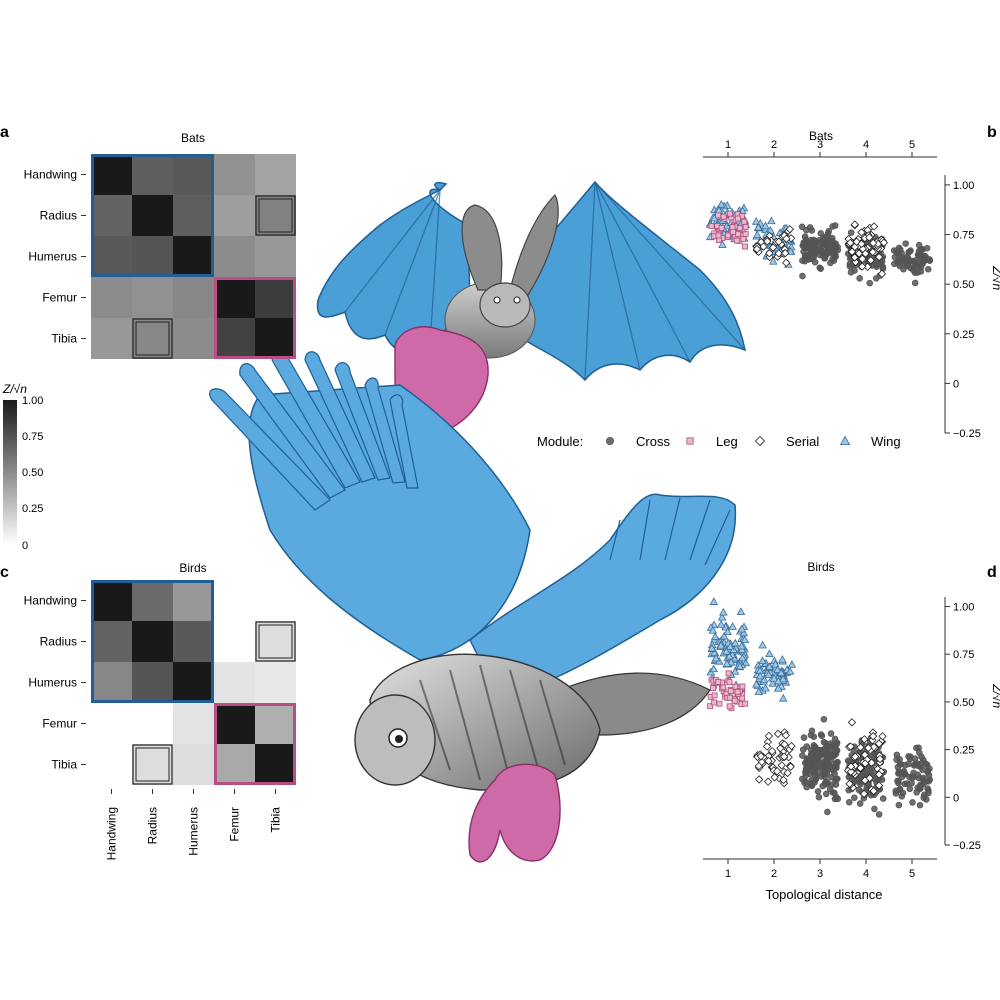  Describe the element at coordinates (370, 505) in the screenshot. I see `owl-left-wing` at that location.